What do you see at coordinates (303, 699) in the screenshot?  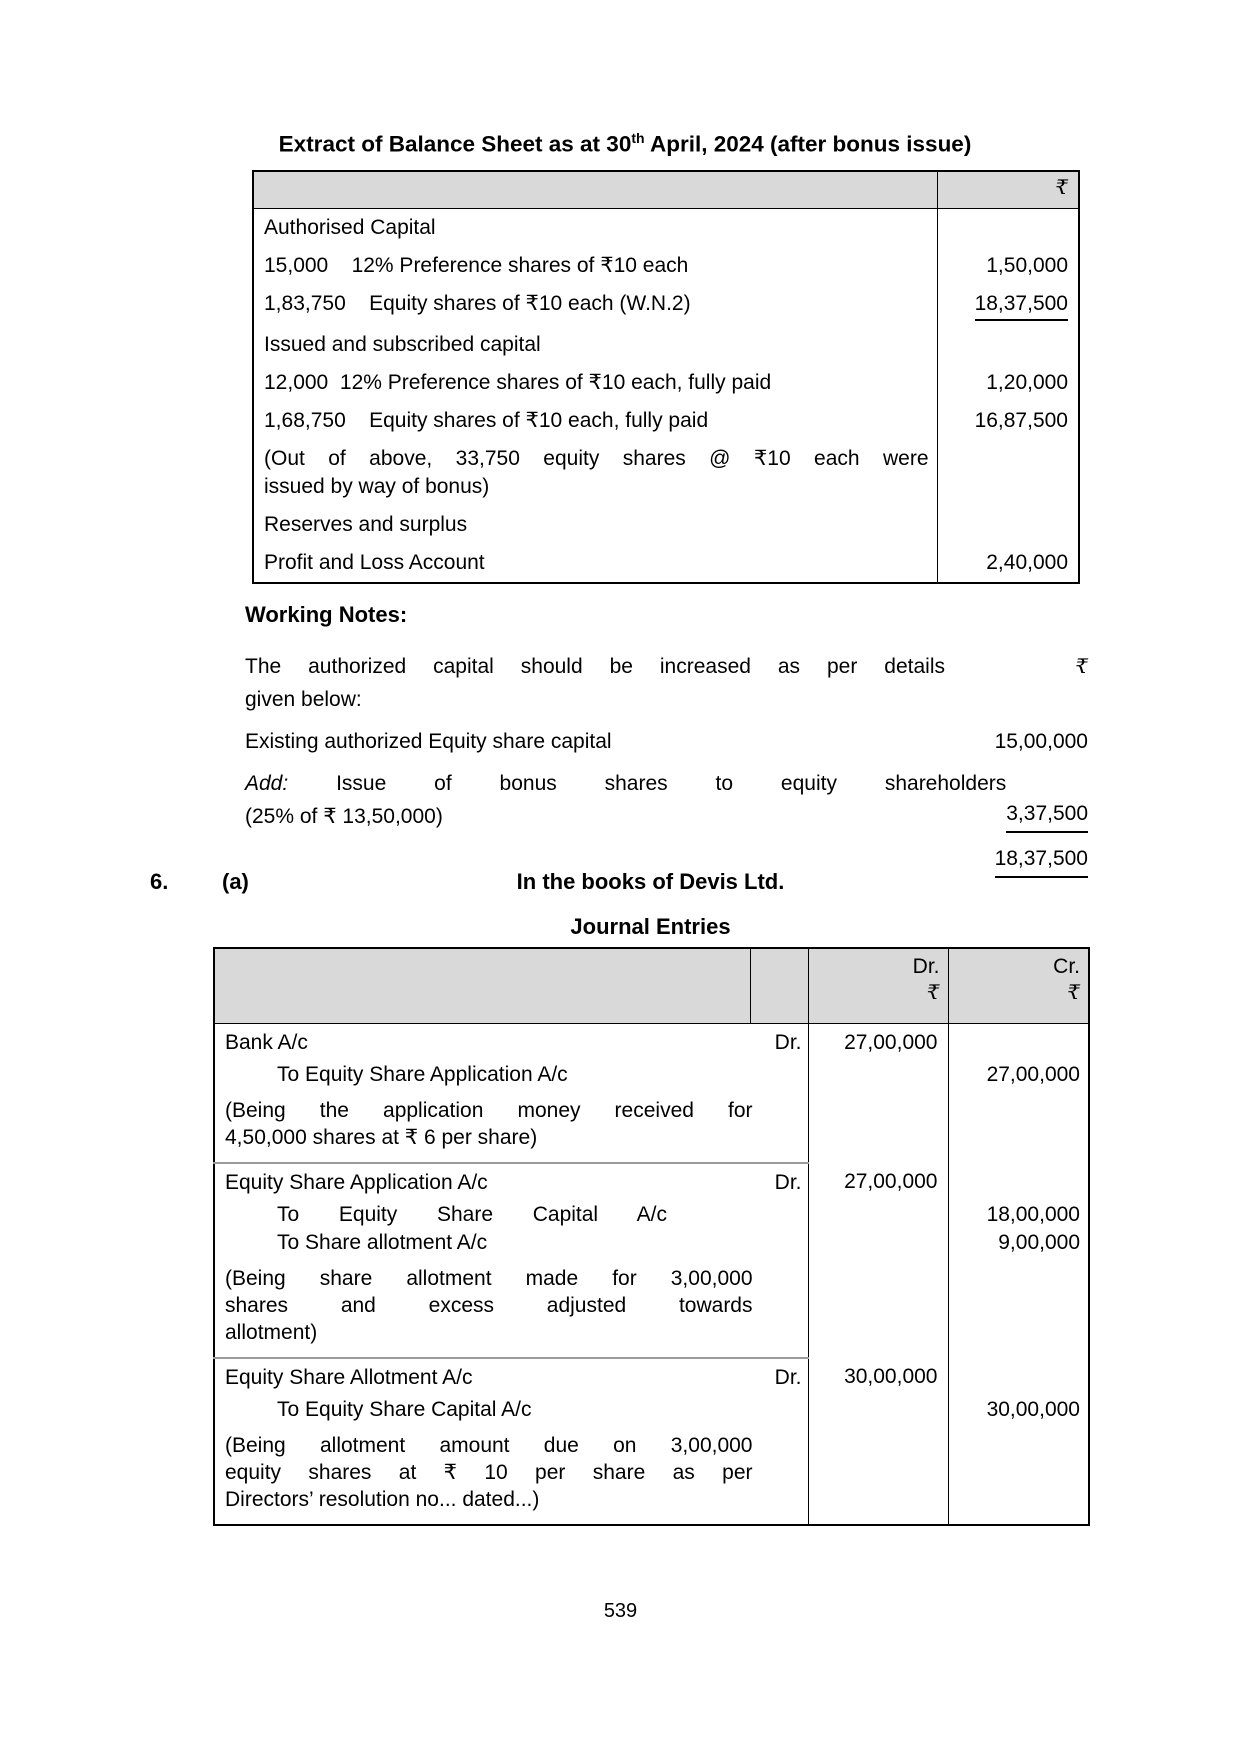 I see `intro-line-2: given below:` at bounding box center [303, 699].